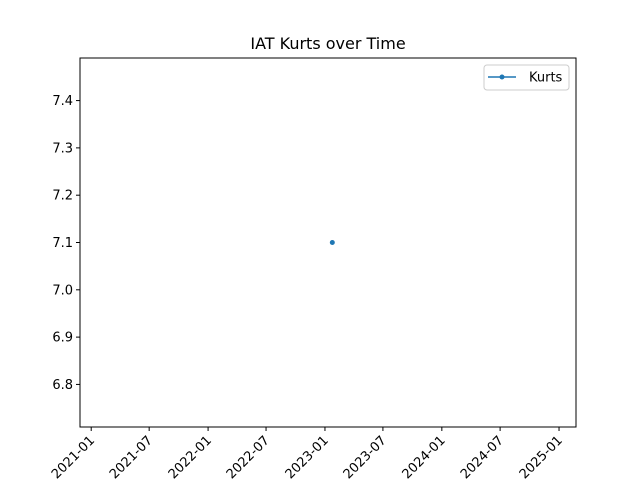  I want to click on x-tick-label: 2024-07, so click(482, 456).